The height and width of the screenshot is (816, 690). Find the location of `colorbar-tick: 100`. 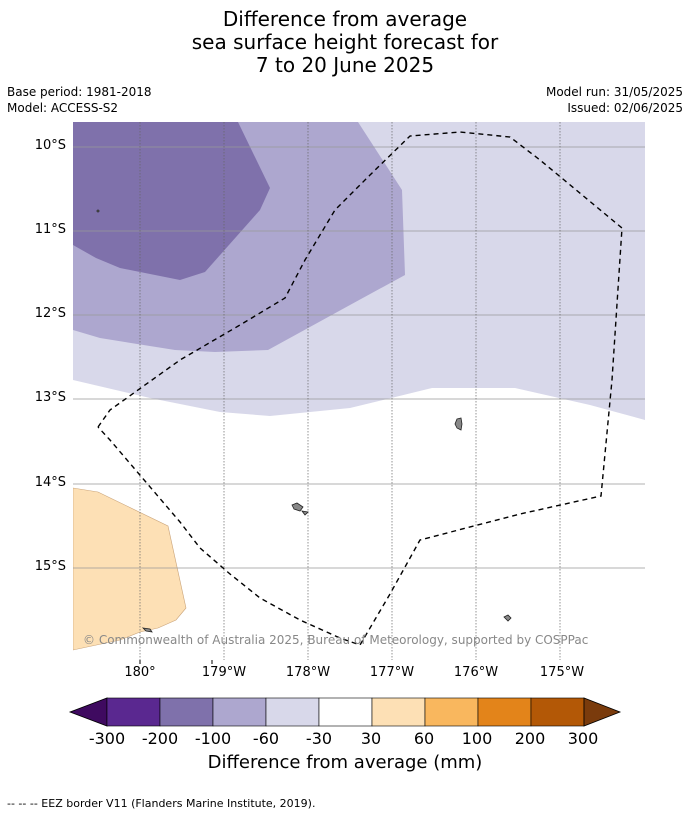

colorbar-tick: 100 is located at coordinates (477, 738).